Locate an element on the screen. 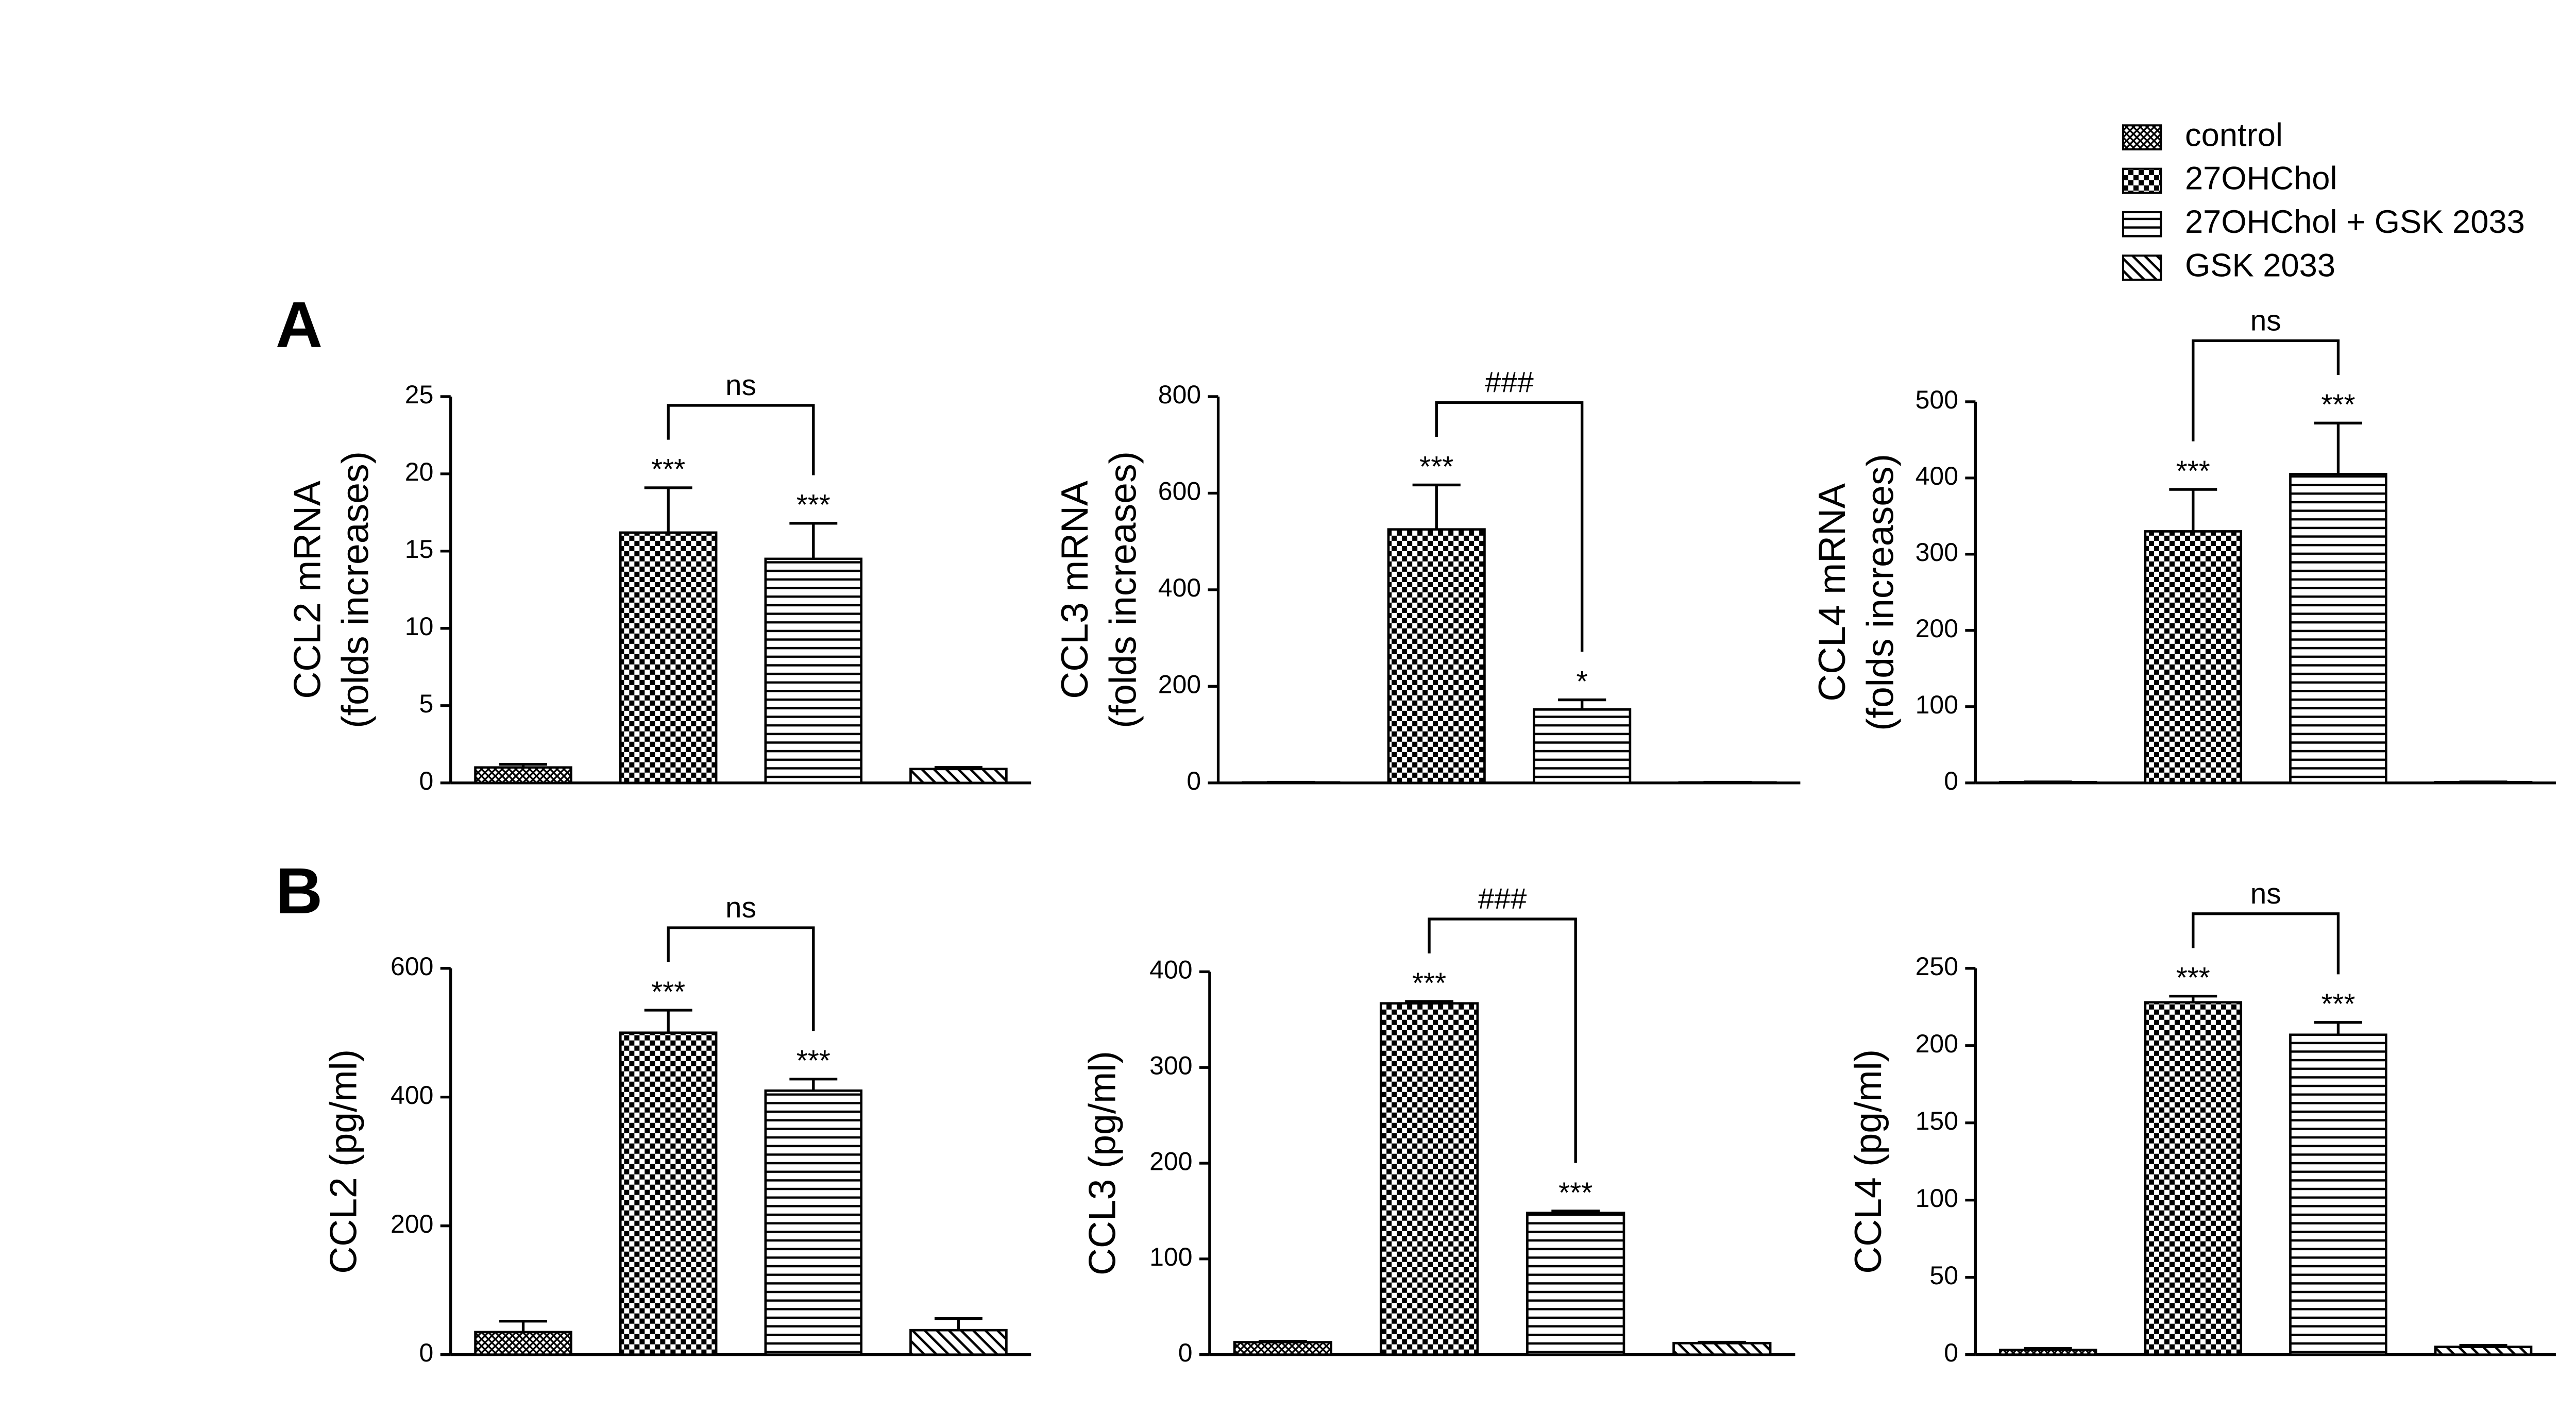  legend-label: control is located at coordinates (2234, 135).